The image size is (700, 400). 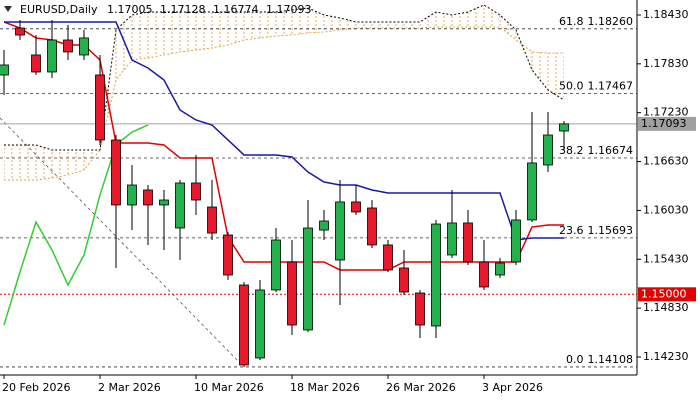 I want to click on y-tick-label: 1.14830, so click(x=666, y=307).